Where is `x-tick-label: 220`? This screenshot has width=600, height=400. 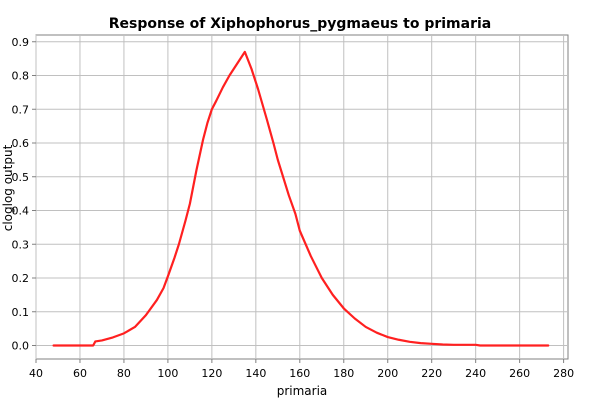
x-tick-label: 220 is located at coordinates (431, 373).